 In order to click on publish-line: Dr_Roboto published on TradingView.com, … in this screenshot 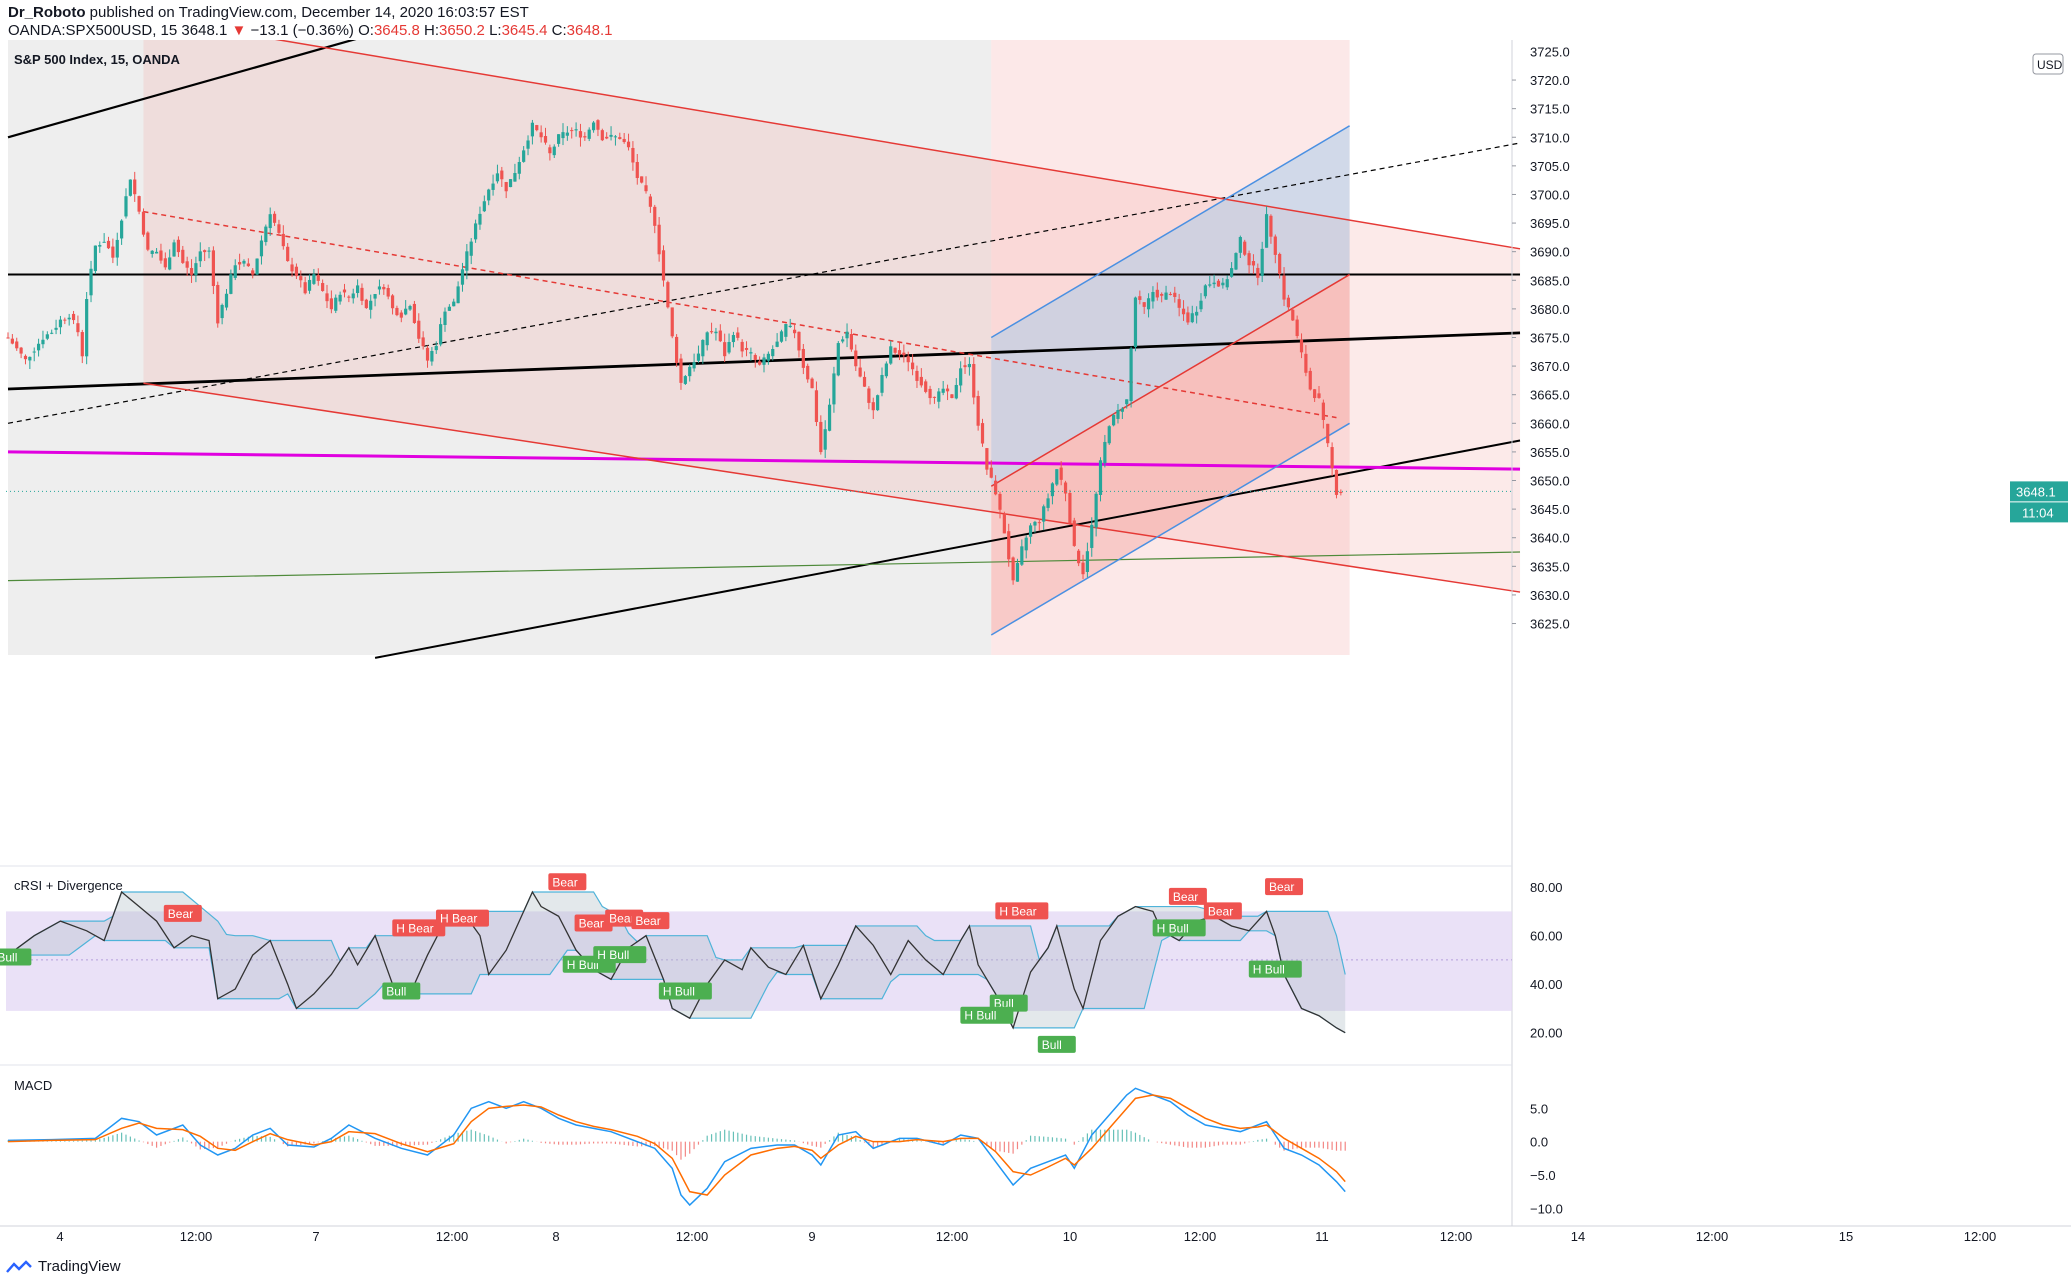, I will do `click(268, 12)`.